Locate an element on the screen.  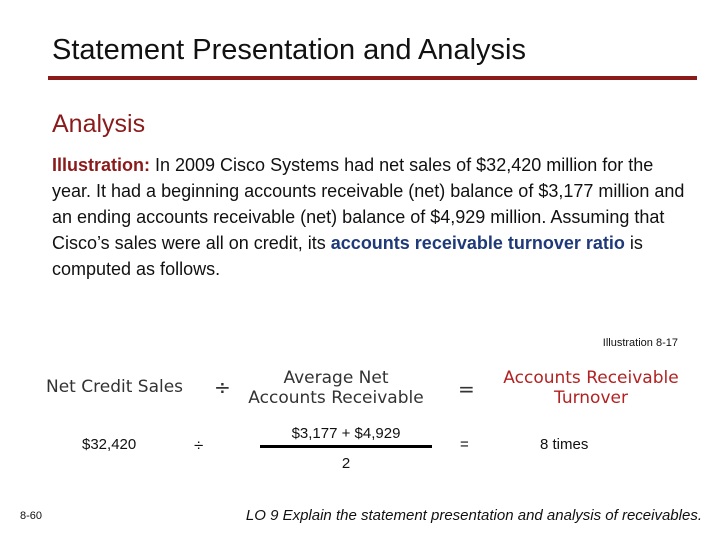
turnover-result: 8 times is located at coordinates (564, 444).